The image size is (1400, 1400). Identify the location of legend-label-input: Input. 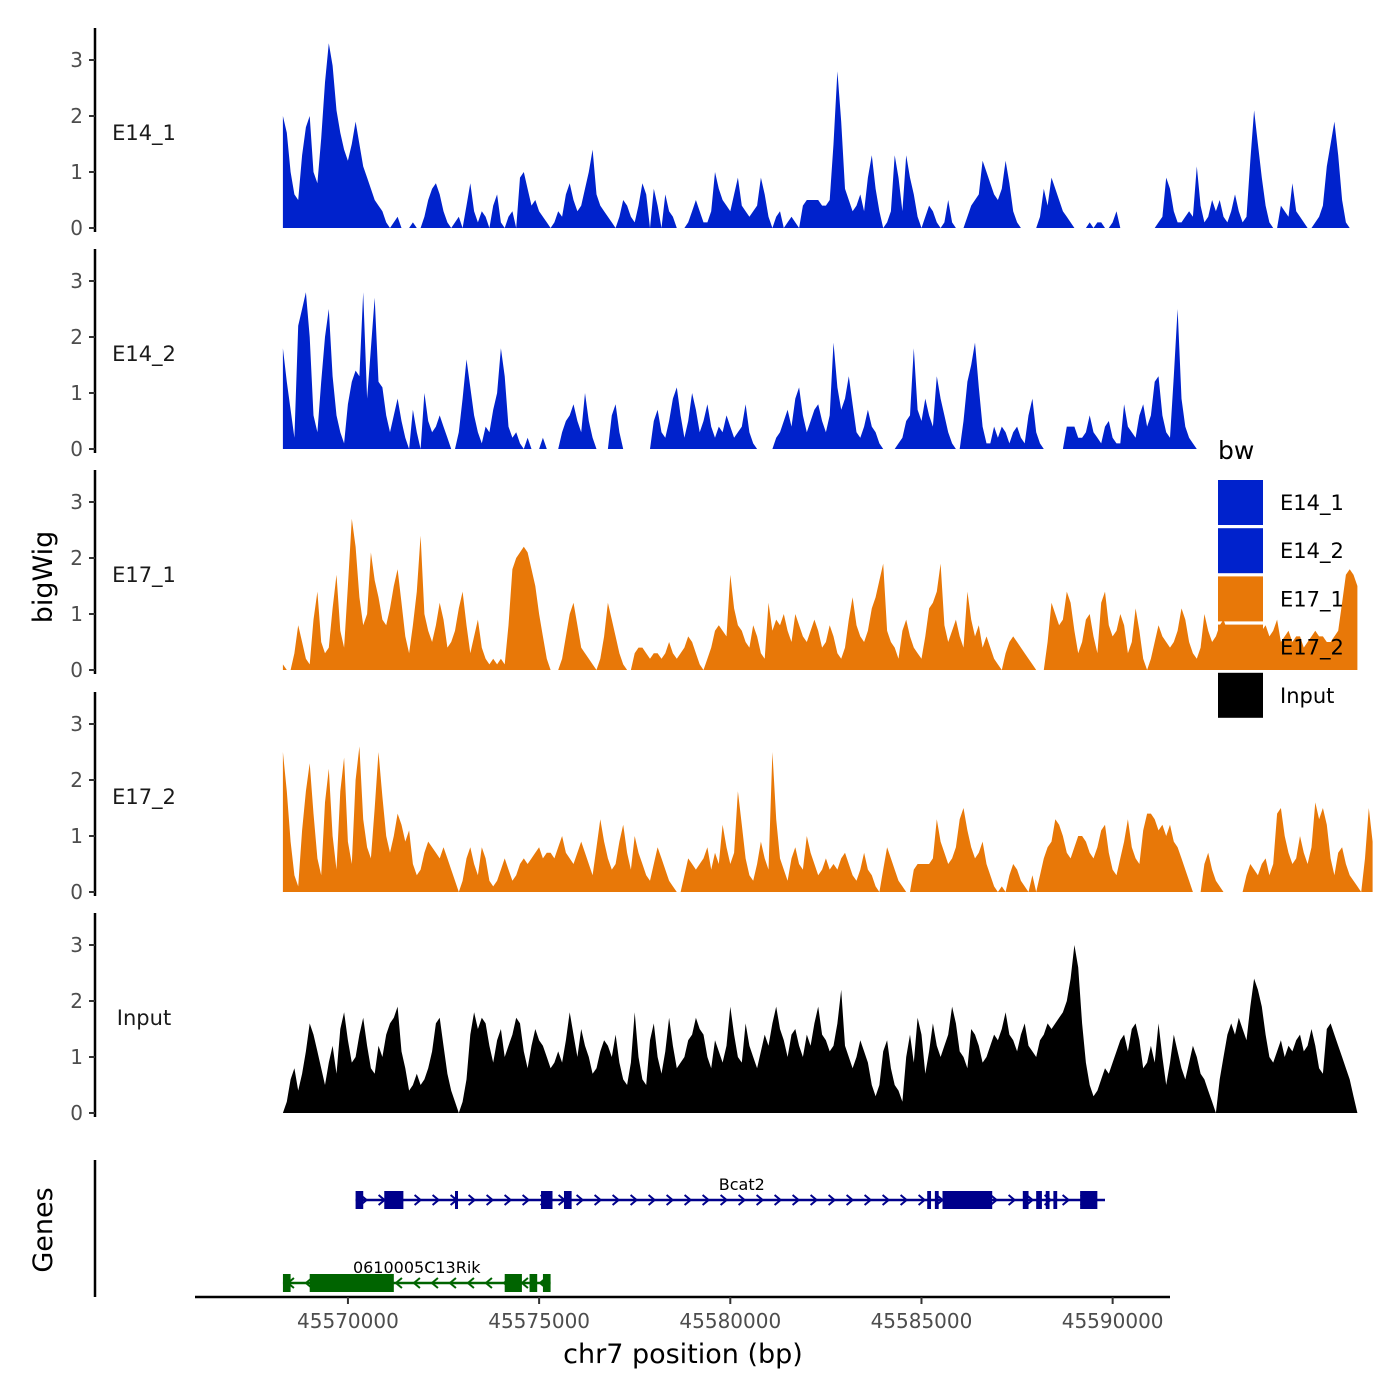
(1307, 696).